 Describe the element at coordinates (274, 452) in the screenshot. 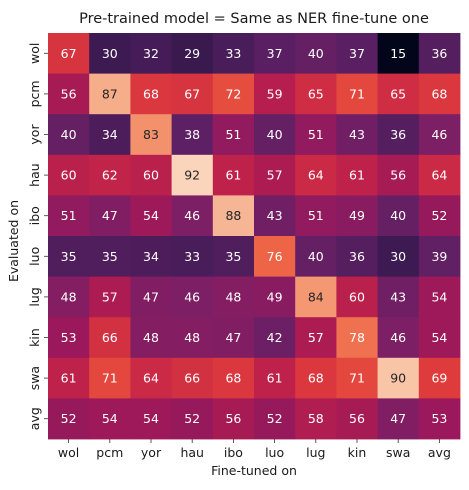

I see `x-tick-label: luo` at that location.